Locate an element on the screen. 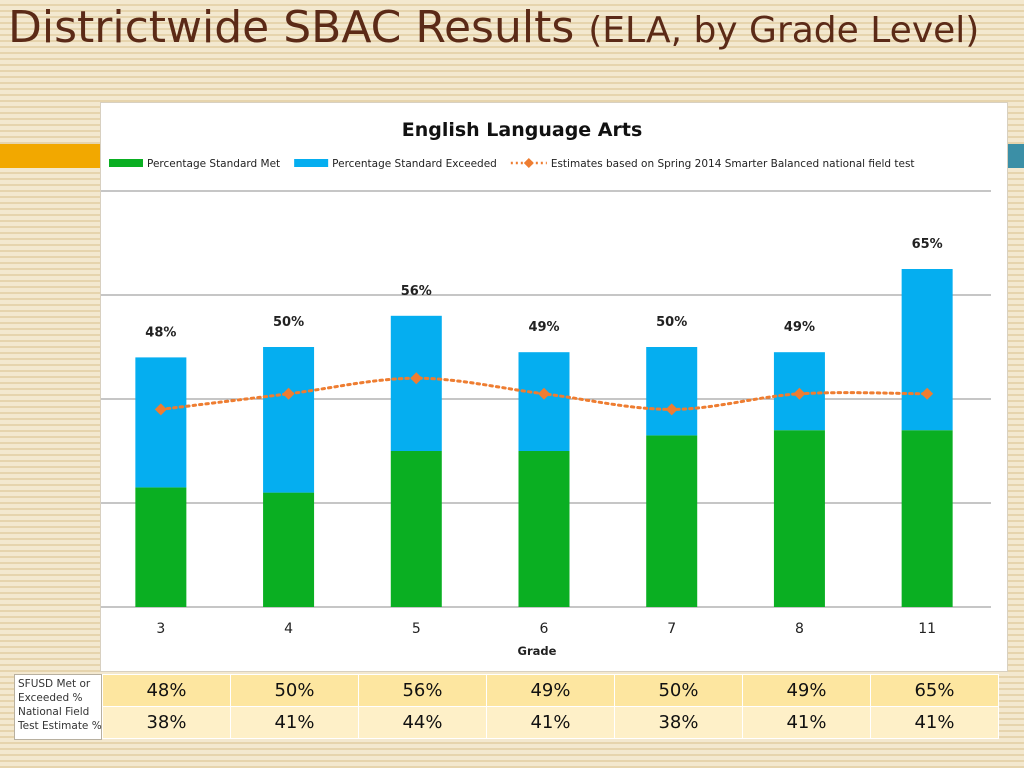 The height and width of the screenshot is (768, 1024). table-cell: 48% is located at coordinates (166, 690).